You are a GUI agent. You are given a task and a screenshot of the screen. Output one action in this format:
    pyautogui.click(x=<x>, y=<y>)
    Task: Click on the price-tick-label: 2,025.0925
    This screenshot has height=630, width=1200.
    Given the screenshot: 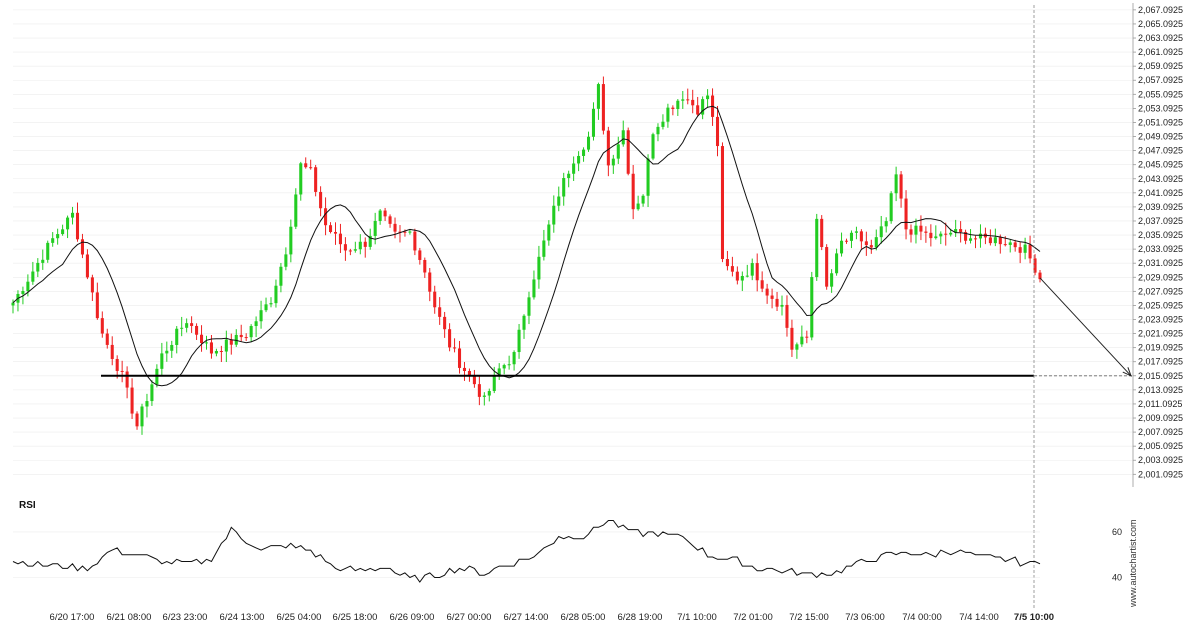 What is the action you would take?
    pyautogui.click(x=1160, y=305)
    